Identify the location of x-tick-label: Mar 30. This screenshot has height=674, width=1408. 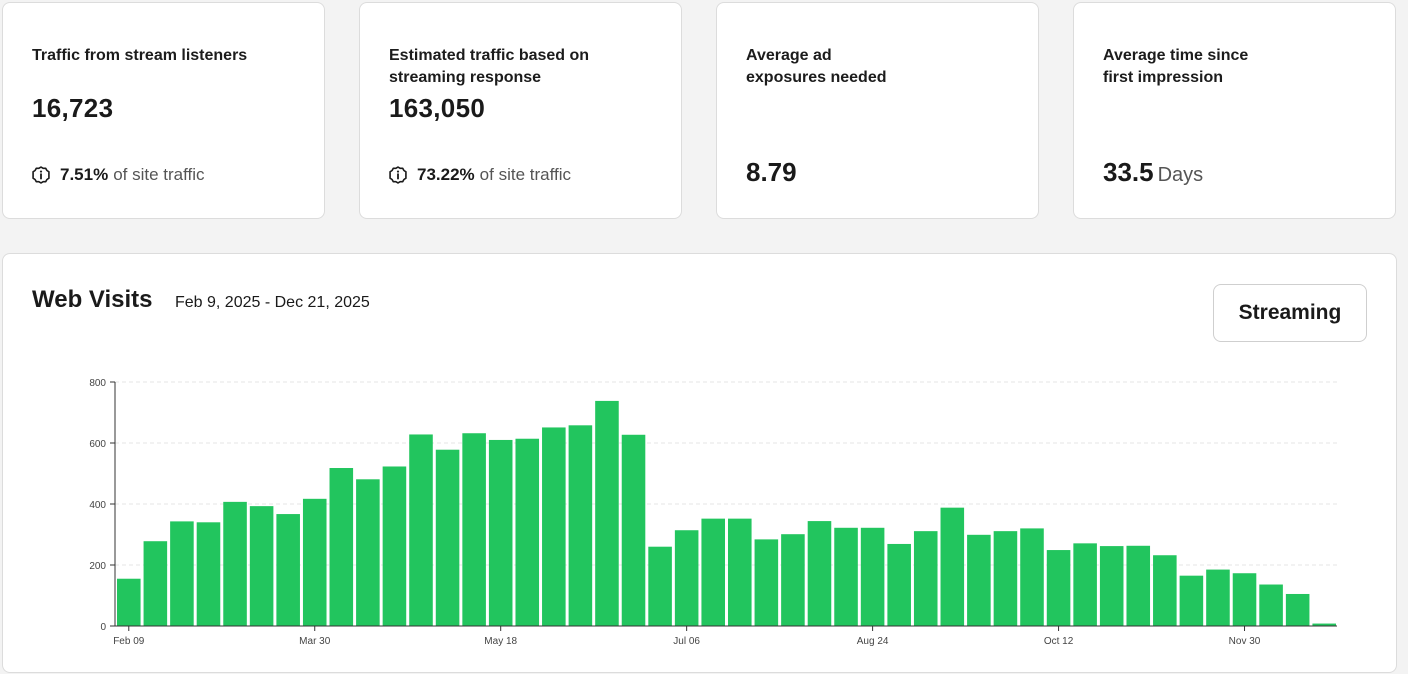
(315, 641).